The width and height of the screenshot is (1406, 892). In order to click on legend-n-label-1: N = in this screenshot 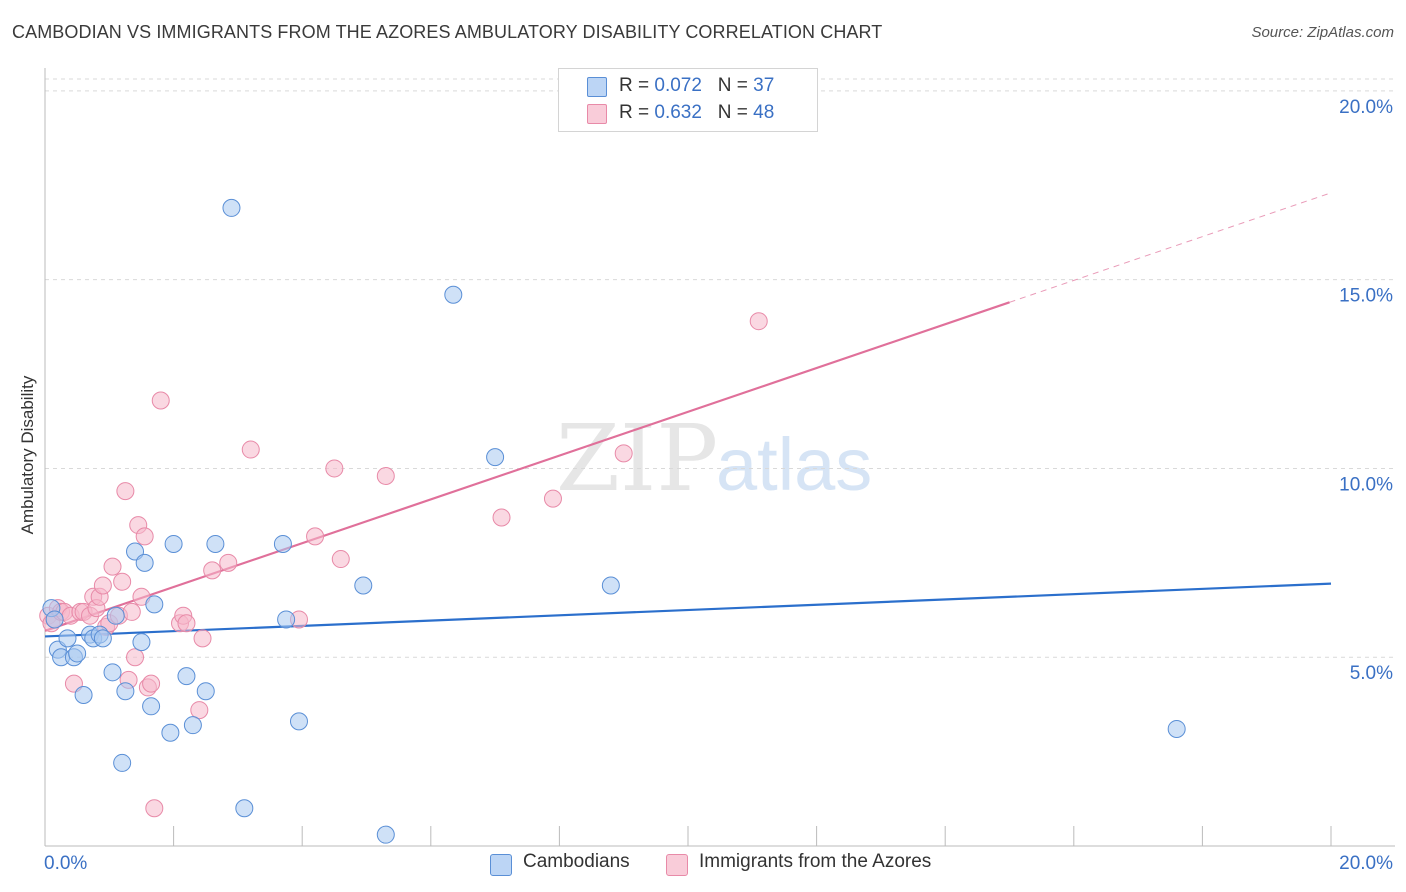, I will do `click(735, 85)`.